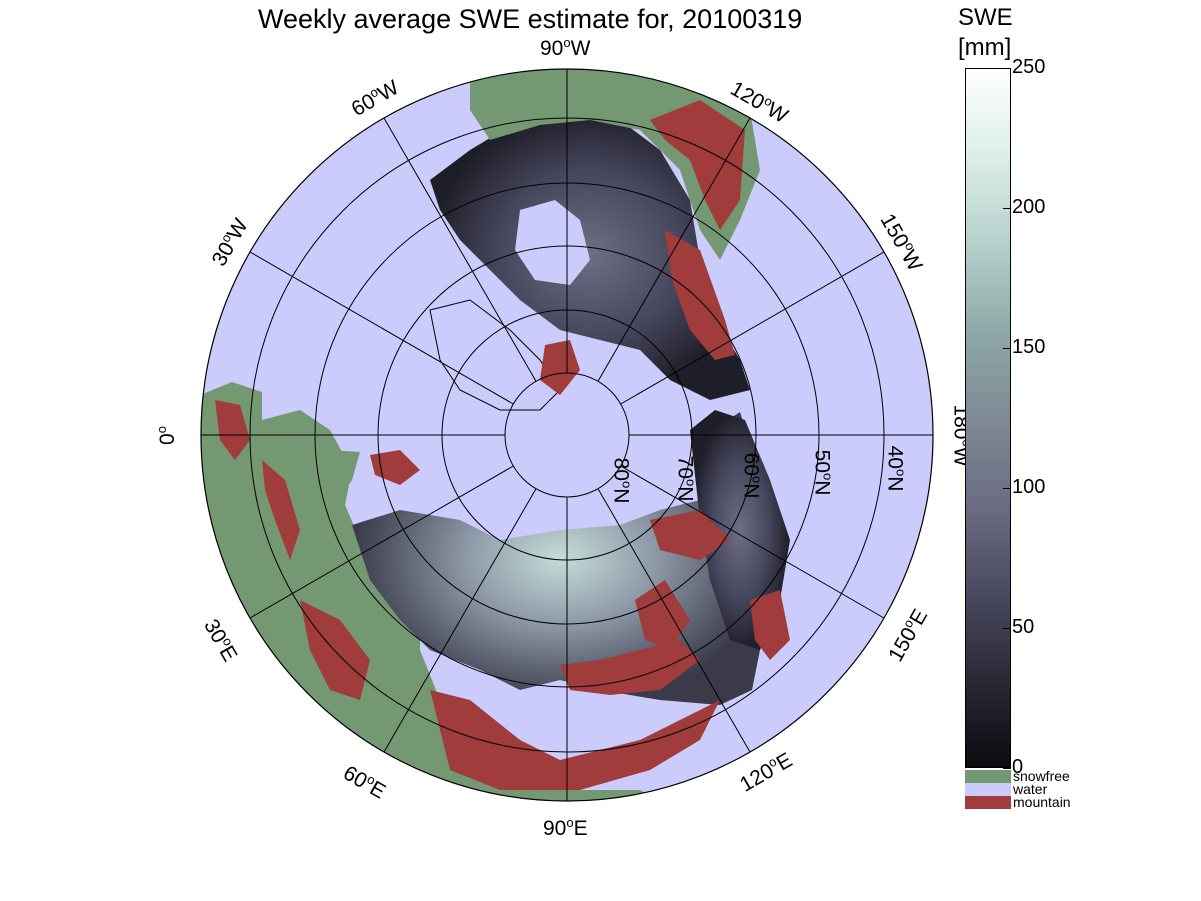 The width and height of the screenshot is (1201, 901). What do you see at coordinates (622, 480) in the screenshot?
I see `lat-label-80n: 80oN` at bounding box center [622, 480].